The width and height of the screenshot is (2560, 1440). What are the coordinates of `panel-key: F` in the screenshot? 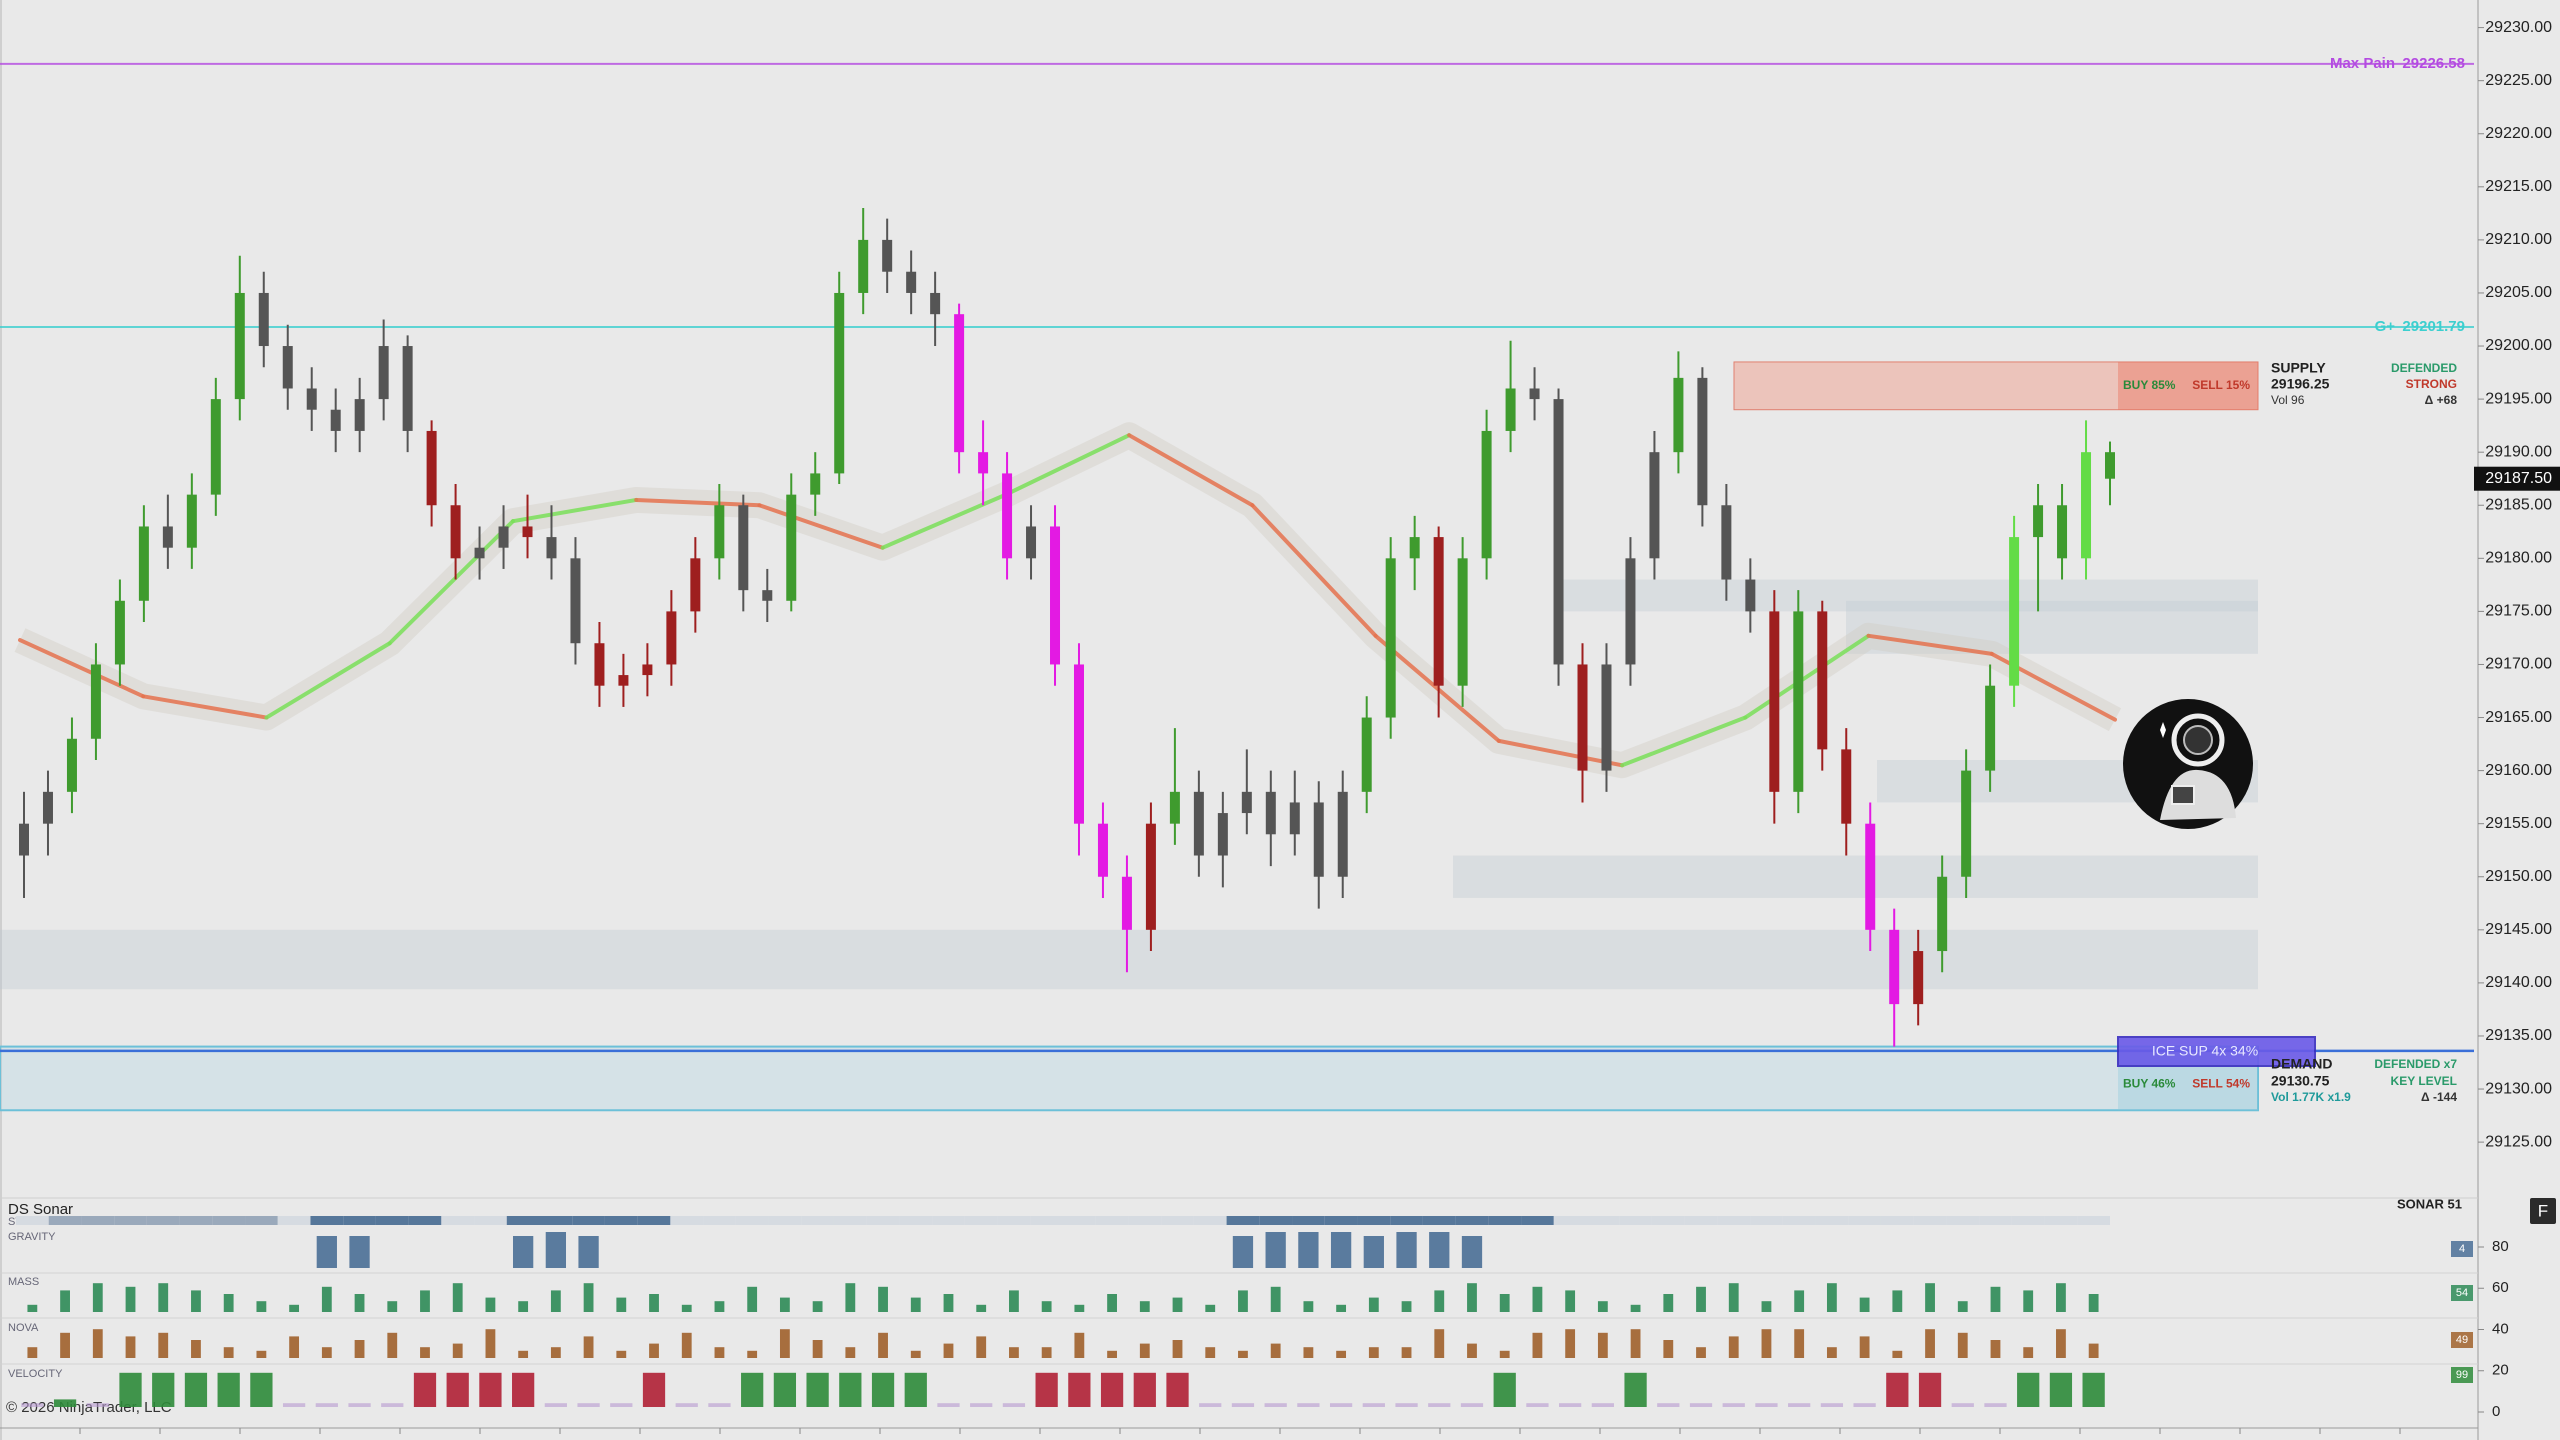 It's located at (2543, 1210).